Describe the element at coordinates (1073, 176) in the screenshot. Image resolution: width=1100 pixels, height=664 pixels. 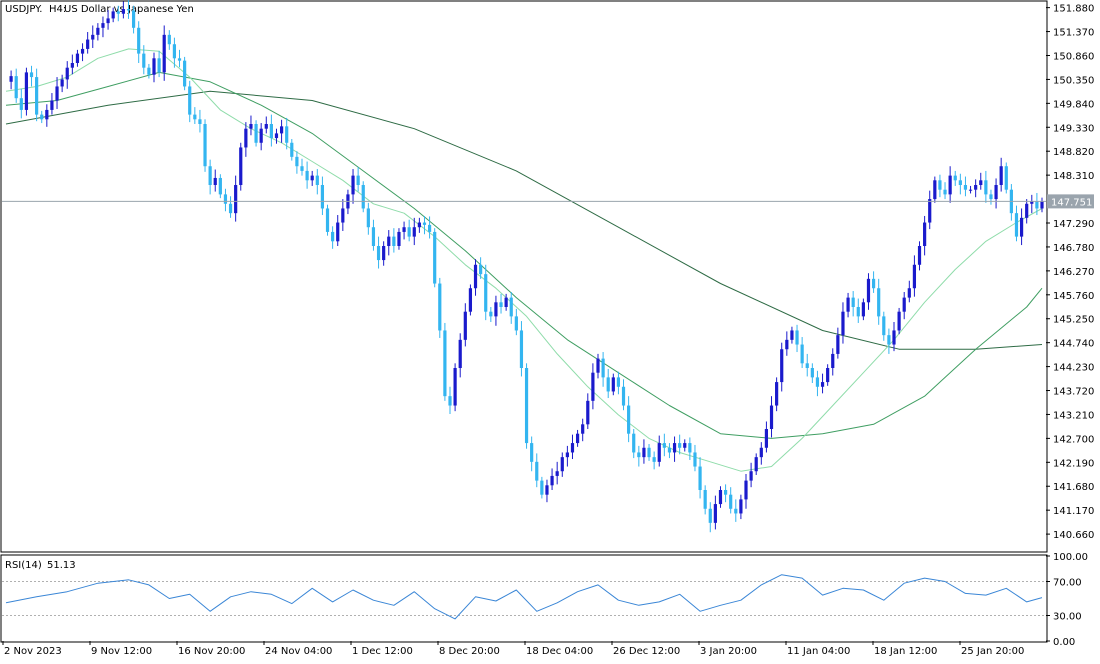
I see `price-tick-label: 148.310` at that location.